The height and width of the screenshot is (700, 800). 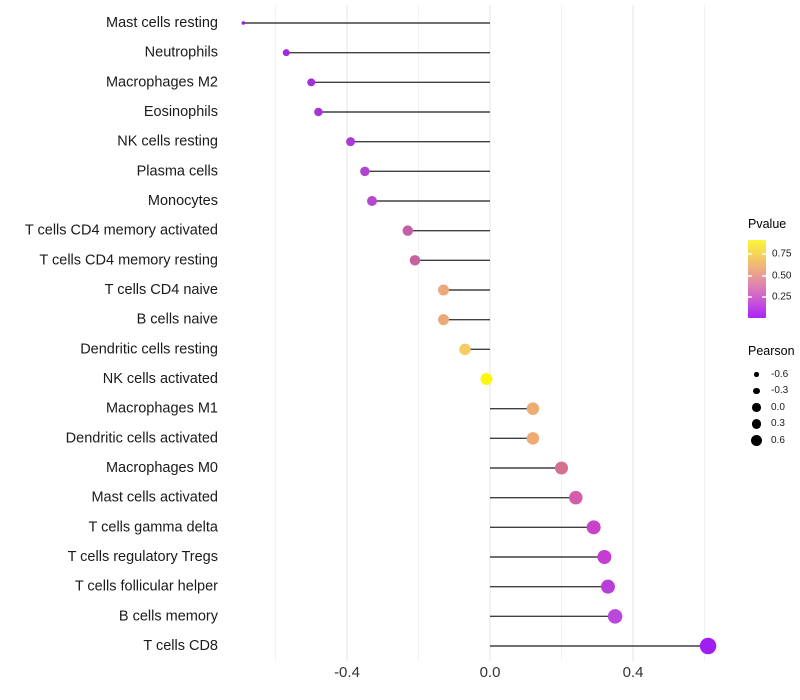 What do you see at coordinates (633, 672) in the screenshot?
I see `x-tick-label: 0.4` at bounding box center [633, 672].